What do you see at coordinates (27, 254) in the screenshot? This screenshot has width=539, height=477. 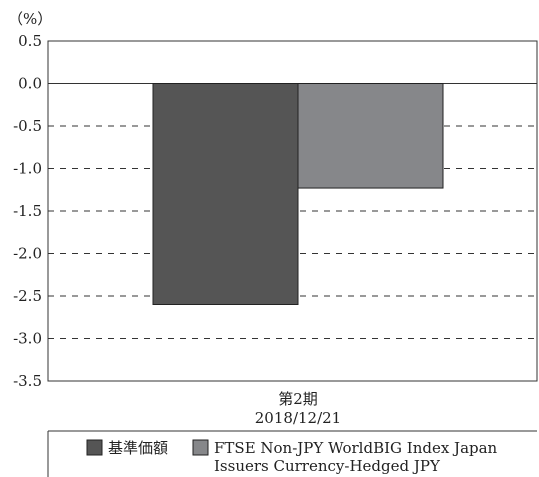 I see `y-tick-label: -2.0` at bounding box center [27, 254].